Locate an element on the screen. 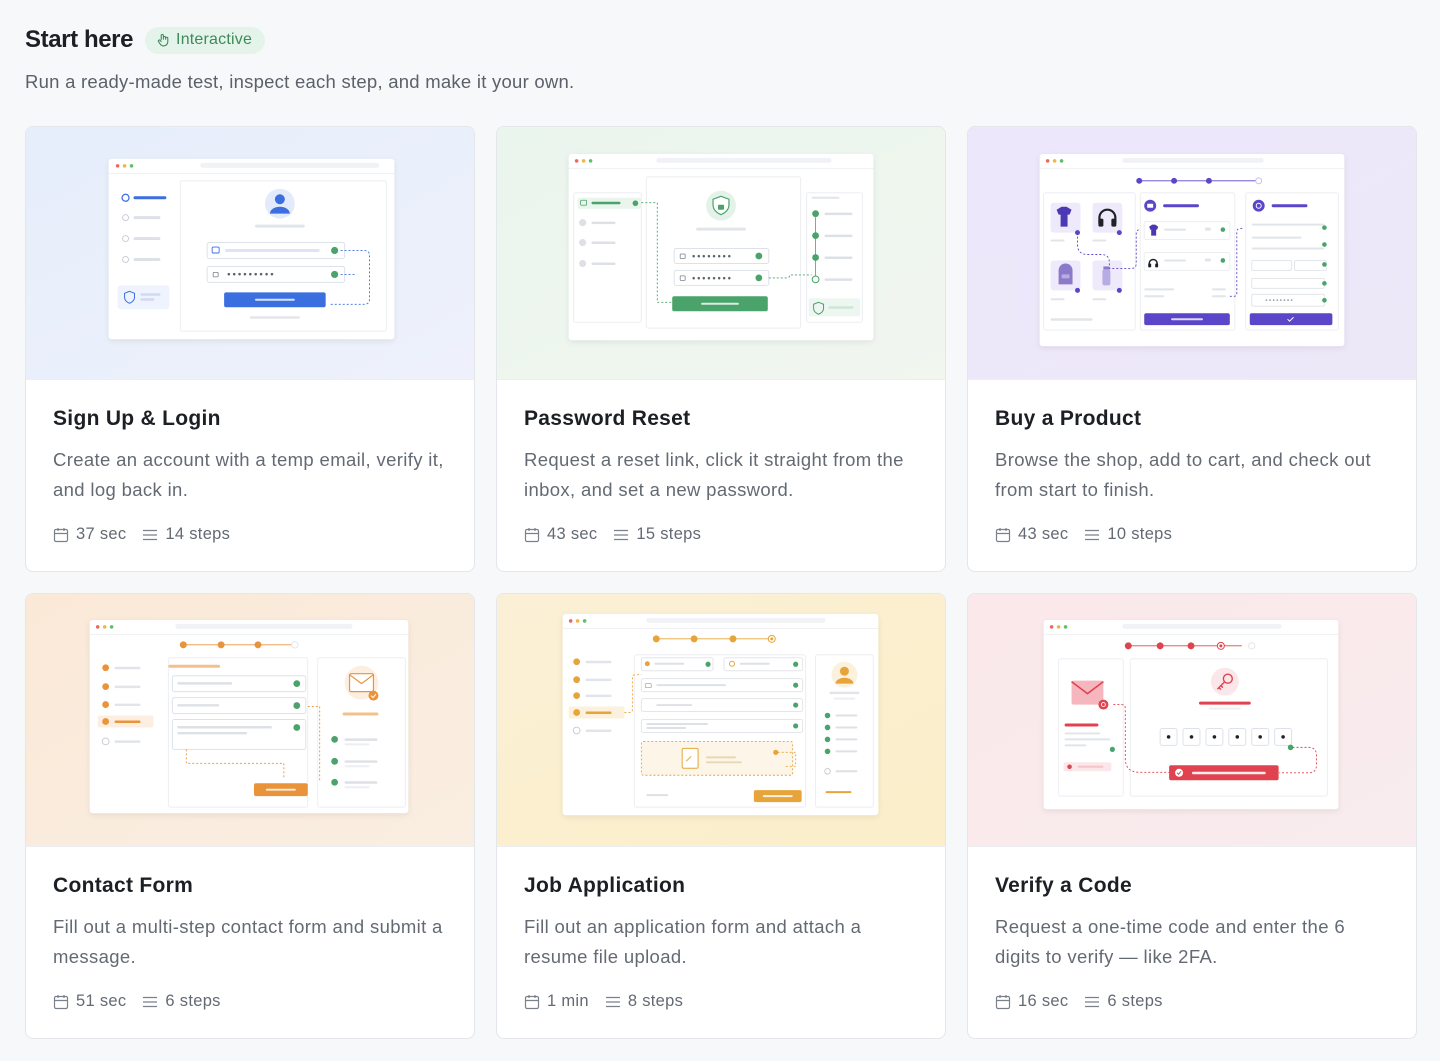 The width and height of the screenshot is (1440, 1061). contact-form-illustration is located at coordinates (250, 720).